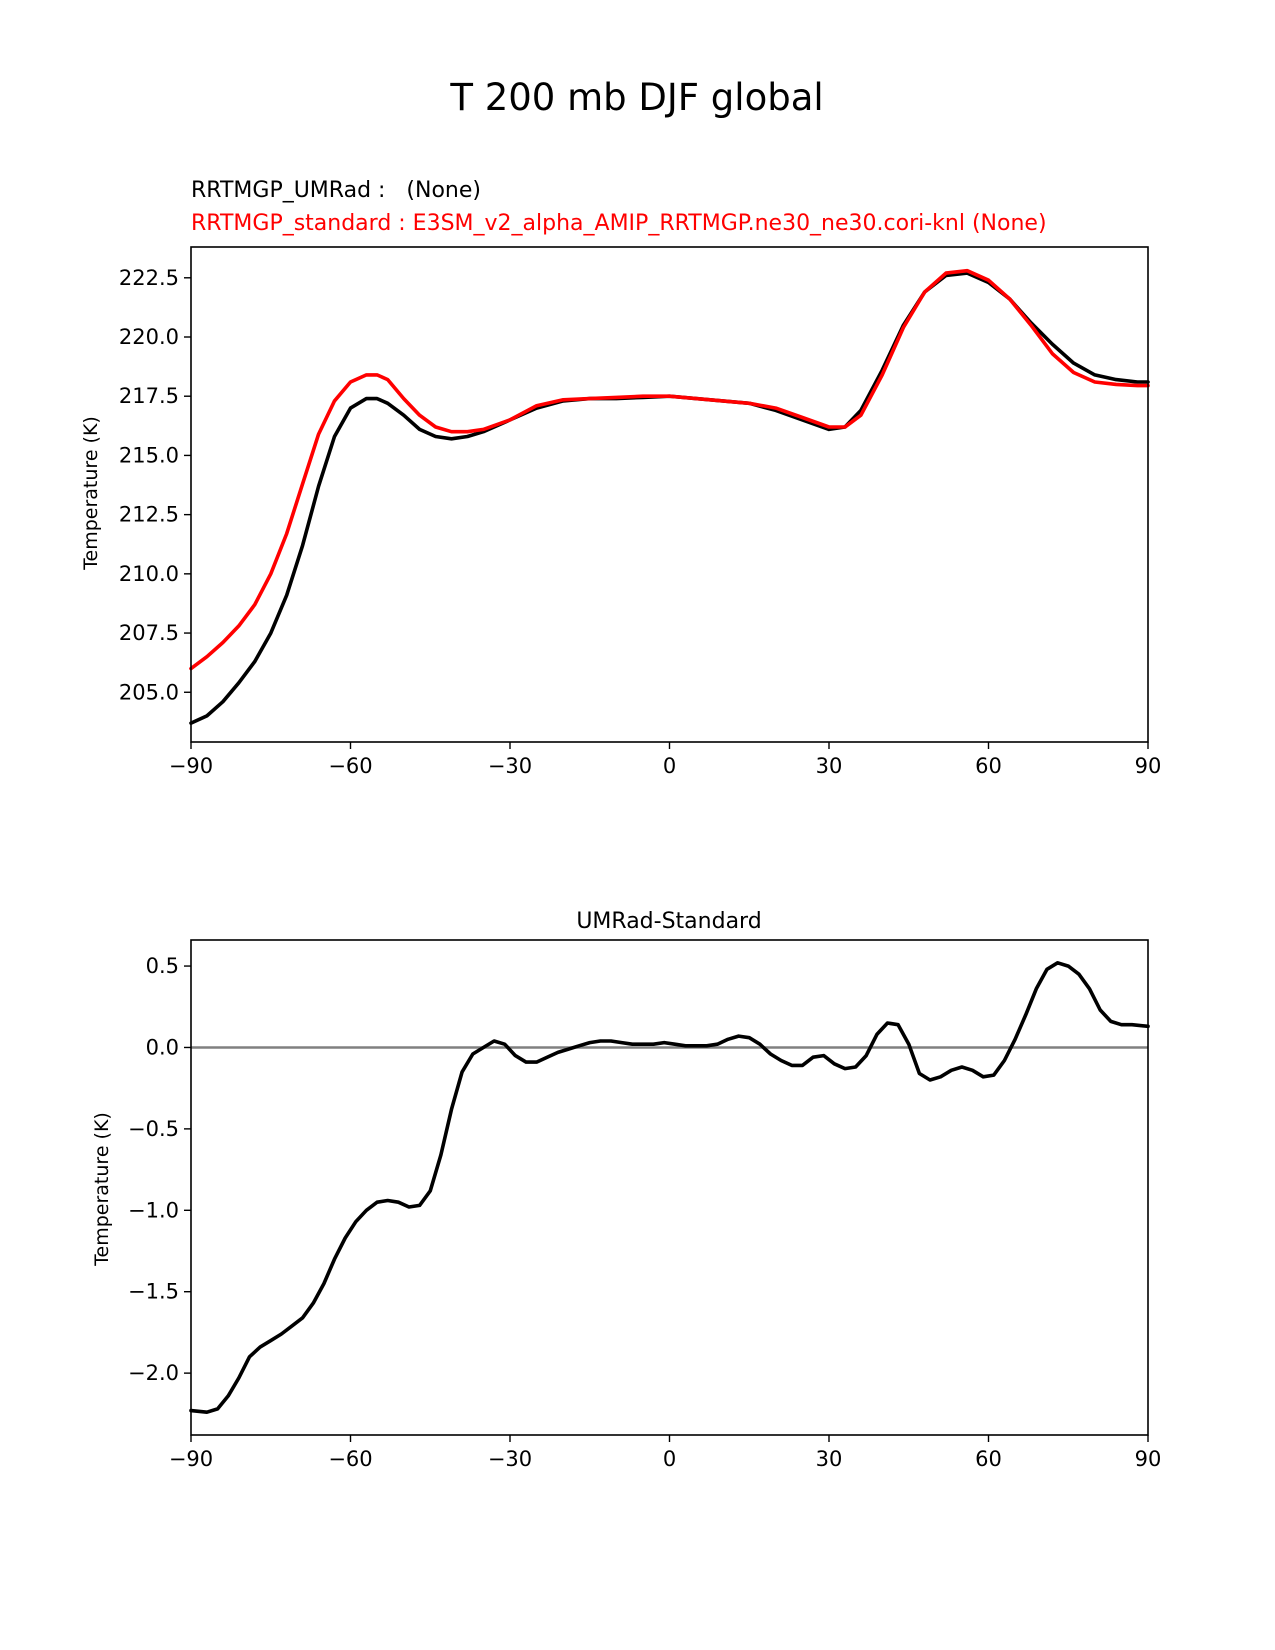 Image resolution: width=1275 pixels, height=1650 pixels. What do you see at coordinates (149, 337) in the screenshot?
I see `y-tick-label: 220.0` at bounding box center [149, 337].